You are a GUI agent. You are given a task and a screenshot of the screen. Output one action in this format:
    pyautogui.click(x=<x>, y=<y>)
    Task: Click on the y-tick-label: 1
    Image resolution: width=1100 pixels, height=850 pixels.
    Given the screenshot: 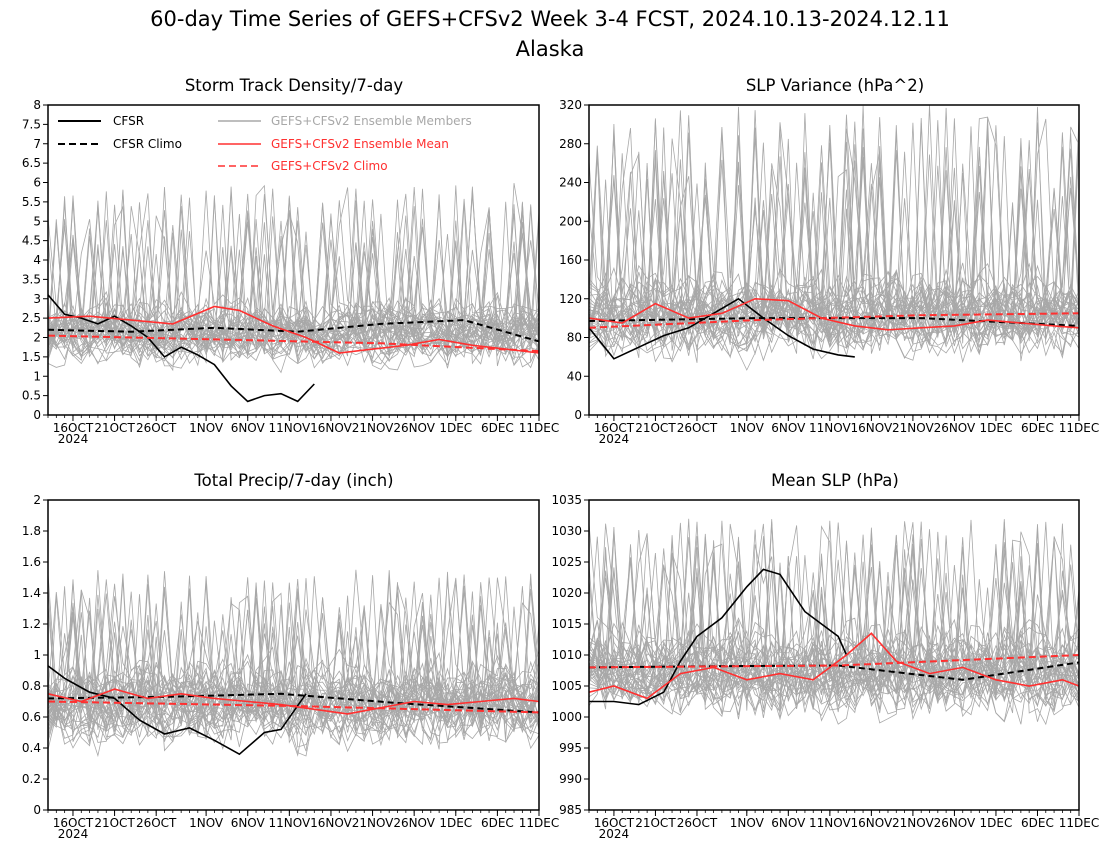 What is the action you would take?
    pyautogui.click(x=37, y=655)
    